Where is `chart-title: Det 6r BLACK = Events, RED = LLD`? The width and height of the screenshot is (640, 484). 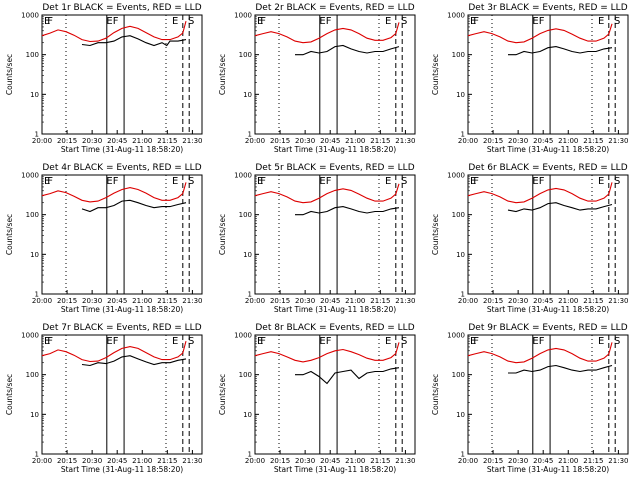 chart-title: Det 6r BLACK = Events, RED = LLD is located at coordinates (547, 168).